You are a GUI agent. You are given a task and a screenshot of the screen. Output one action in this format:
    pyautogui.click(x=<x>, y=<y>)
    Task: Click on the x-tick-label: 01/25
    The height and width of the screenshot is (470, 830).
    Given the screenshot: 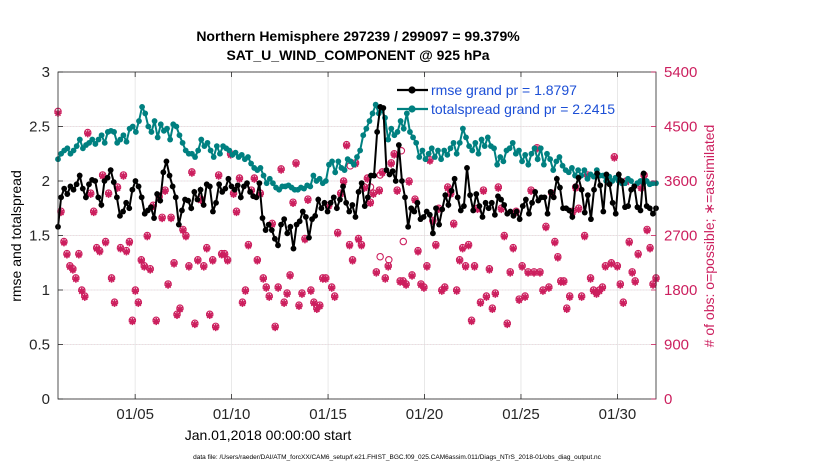 What is the action you would take?
    pyautogui.click(x=521, y=414)
    